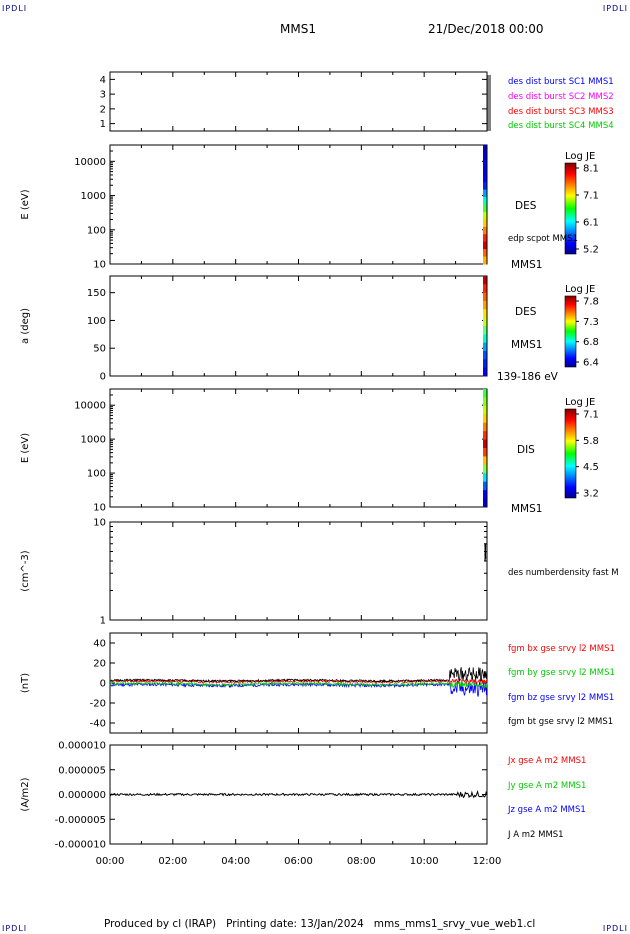 This screenshot has height=934, width=630. Describe the element at coordinates (25, 794) in the screenshot. I see `y-axis-label: (A/m2)` at that location.